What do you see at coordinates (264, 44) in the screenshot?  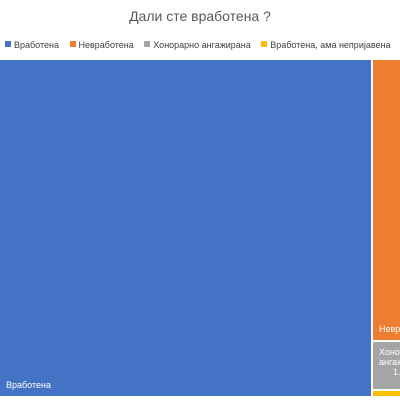 I see `legend-swatch-unregistered` at bounding box center [264, 44].